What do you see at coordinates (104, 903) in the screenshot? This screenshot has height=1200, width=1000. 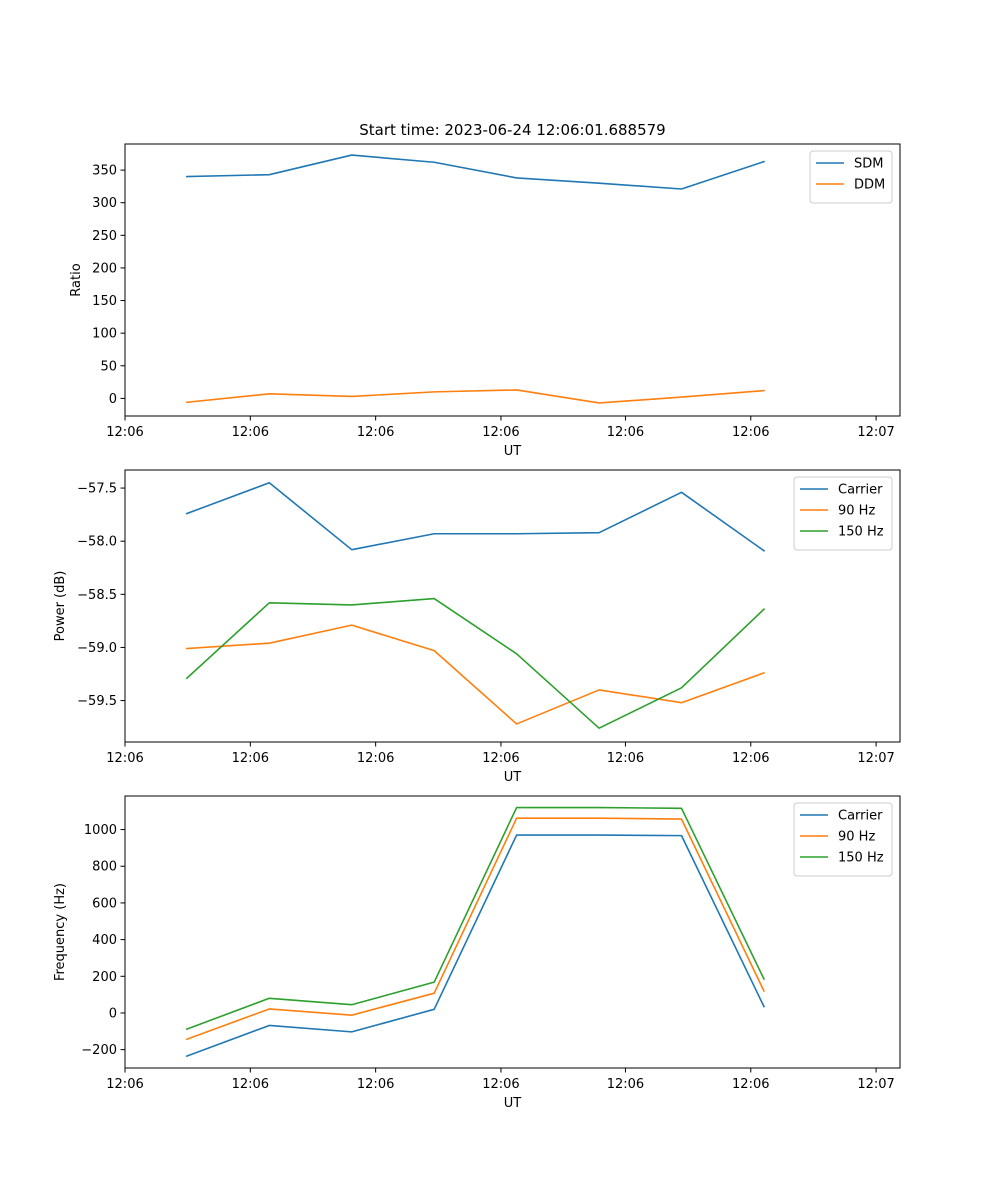 I see `y-tick-label: 600` at bounding box center [104, 903].